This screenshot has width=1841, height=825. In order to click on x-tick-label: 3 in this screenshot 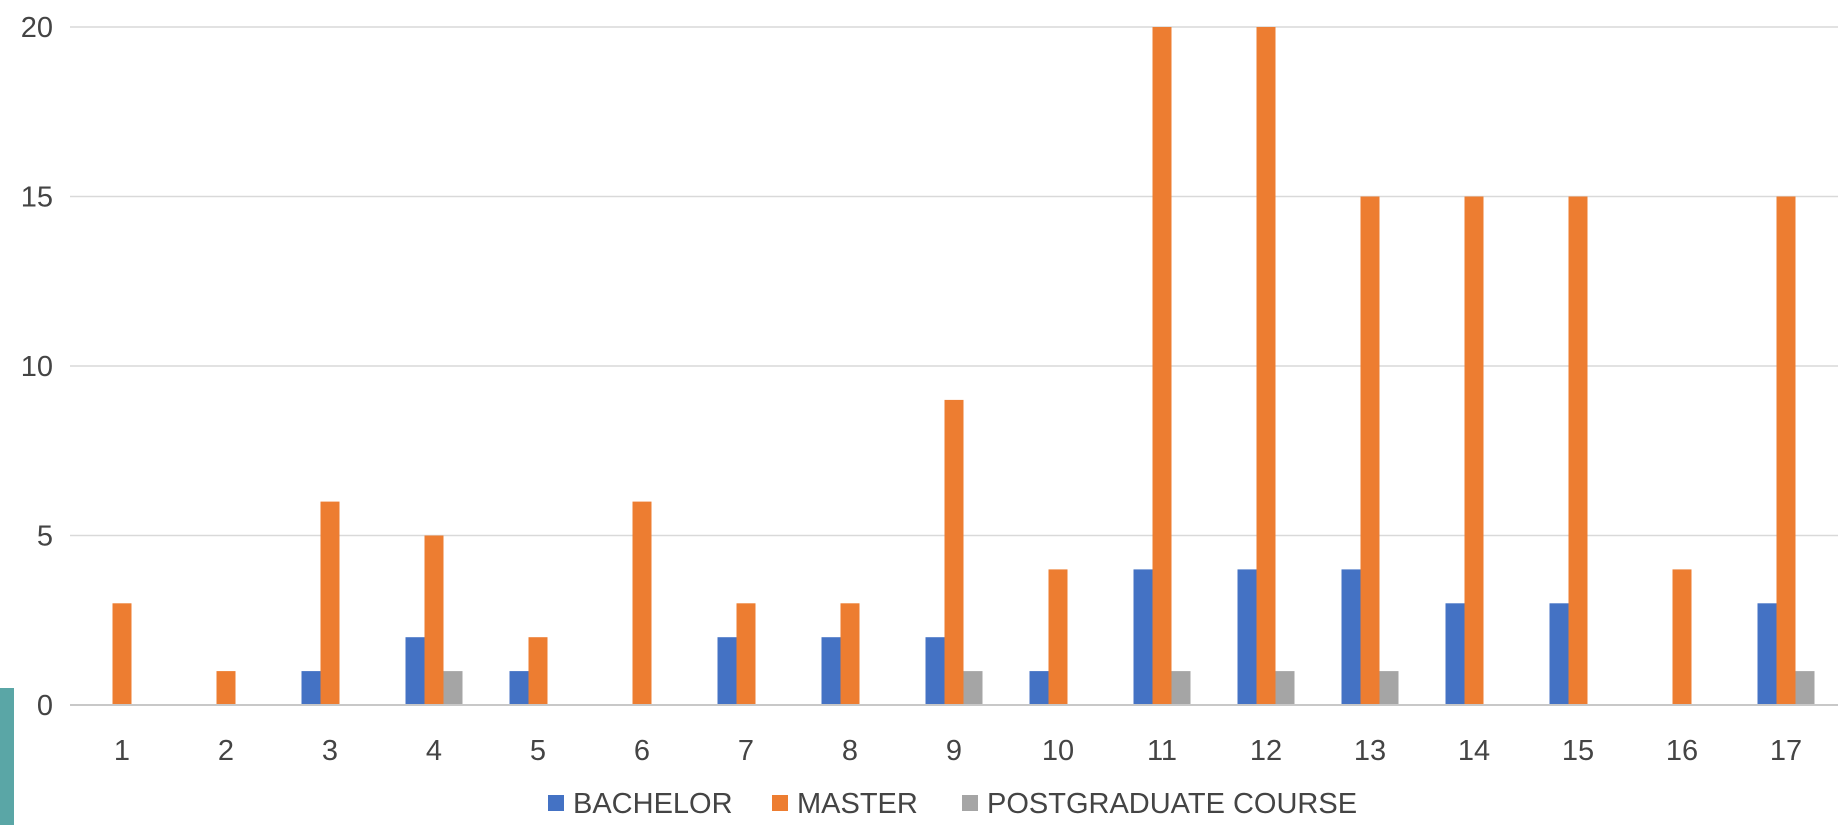, I will do `click(330, 751)`.